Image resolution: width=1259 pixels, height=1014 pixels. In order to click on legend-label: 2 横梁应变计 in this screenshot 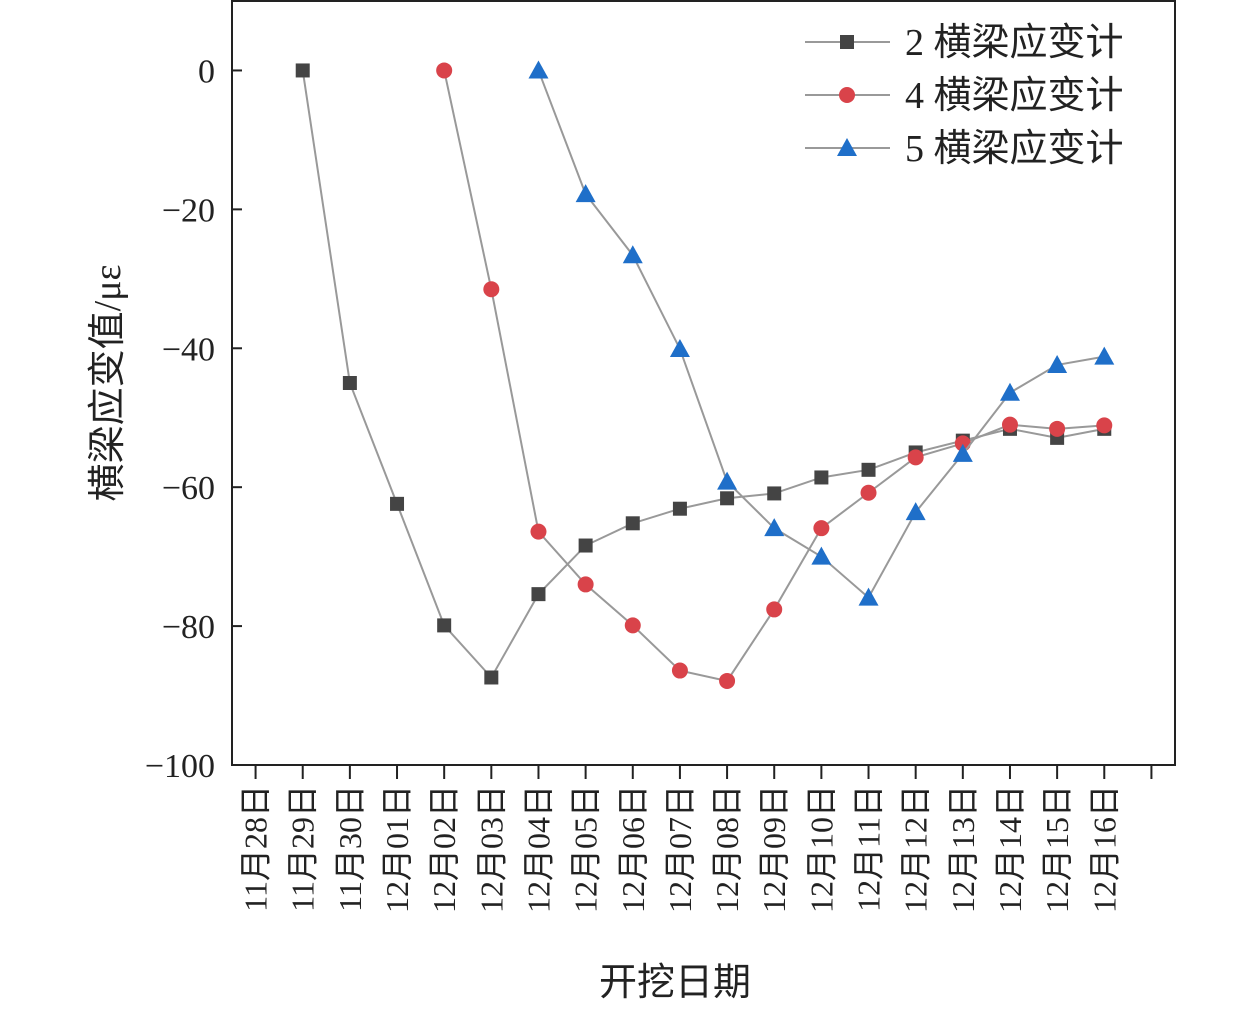, I will do `click(1014, 43)`.